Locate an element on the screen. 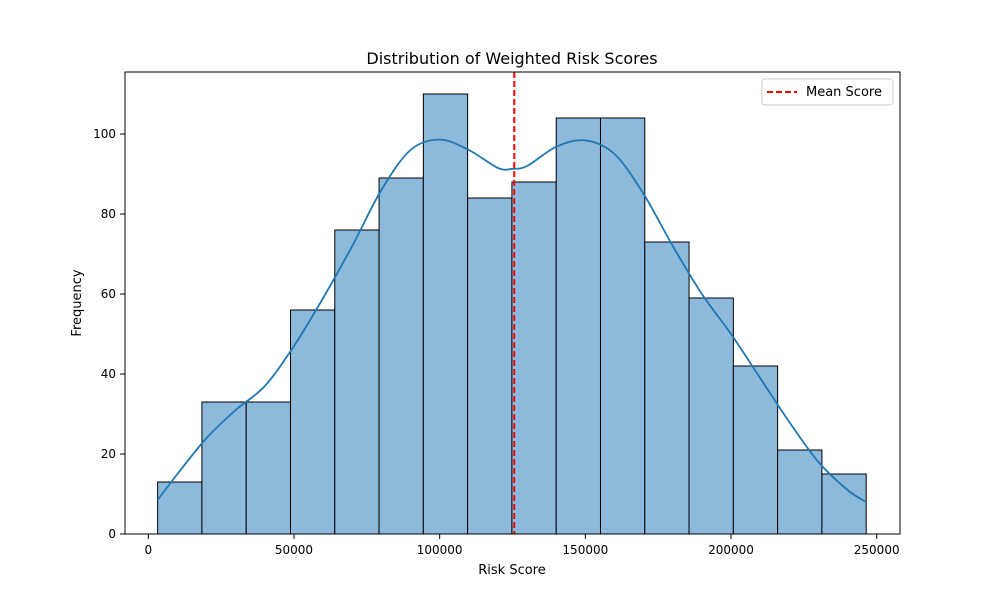  x-tick-label: 250000 is located at coordinates (877, 550).